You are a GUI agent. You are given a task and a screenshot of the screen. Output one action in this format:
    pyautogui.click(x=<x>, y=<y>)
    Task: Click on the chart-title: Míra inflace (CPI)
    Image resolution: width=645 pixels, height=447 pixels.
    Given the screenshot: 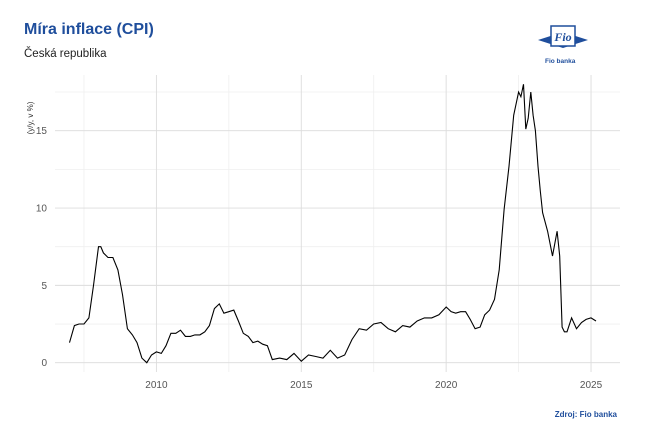 What is the action you would take?
    pyautogui.click(x=89, y=29)
    